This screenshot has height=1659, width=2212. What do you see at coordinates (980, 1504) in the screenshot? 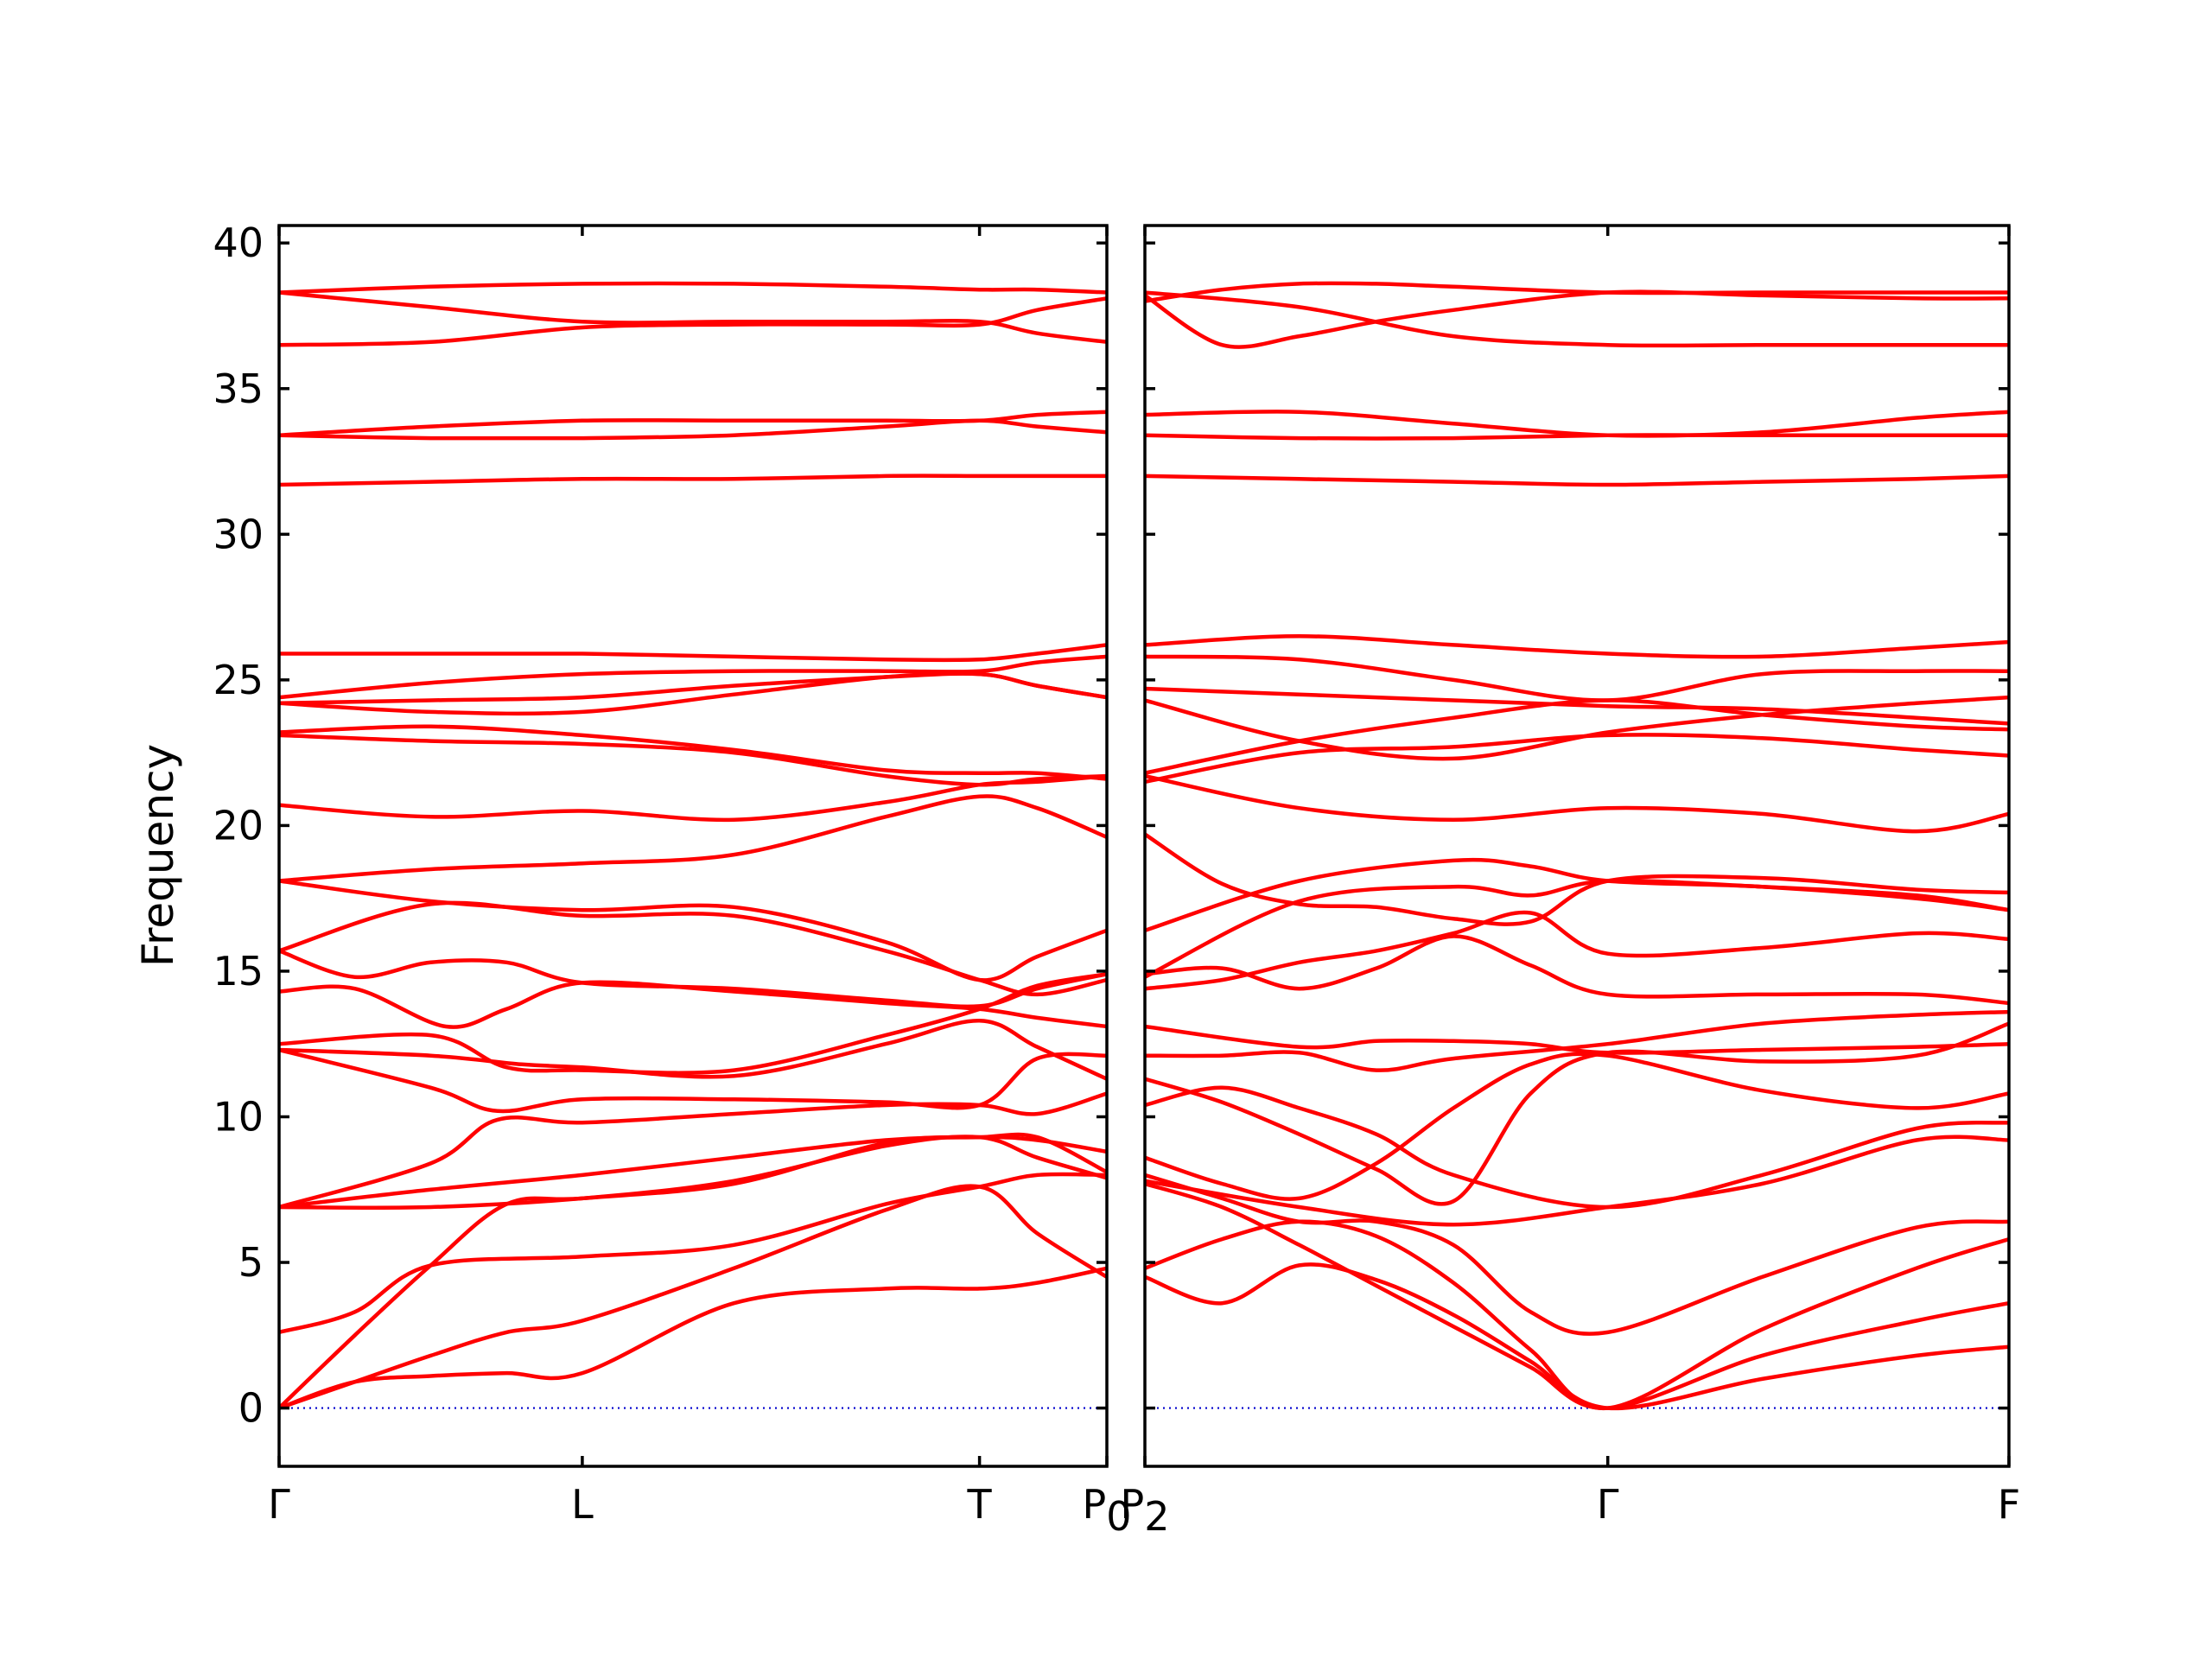
I see `x-tick-label: T` at bounding box center [980, 1504].